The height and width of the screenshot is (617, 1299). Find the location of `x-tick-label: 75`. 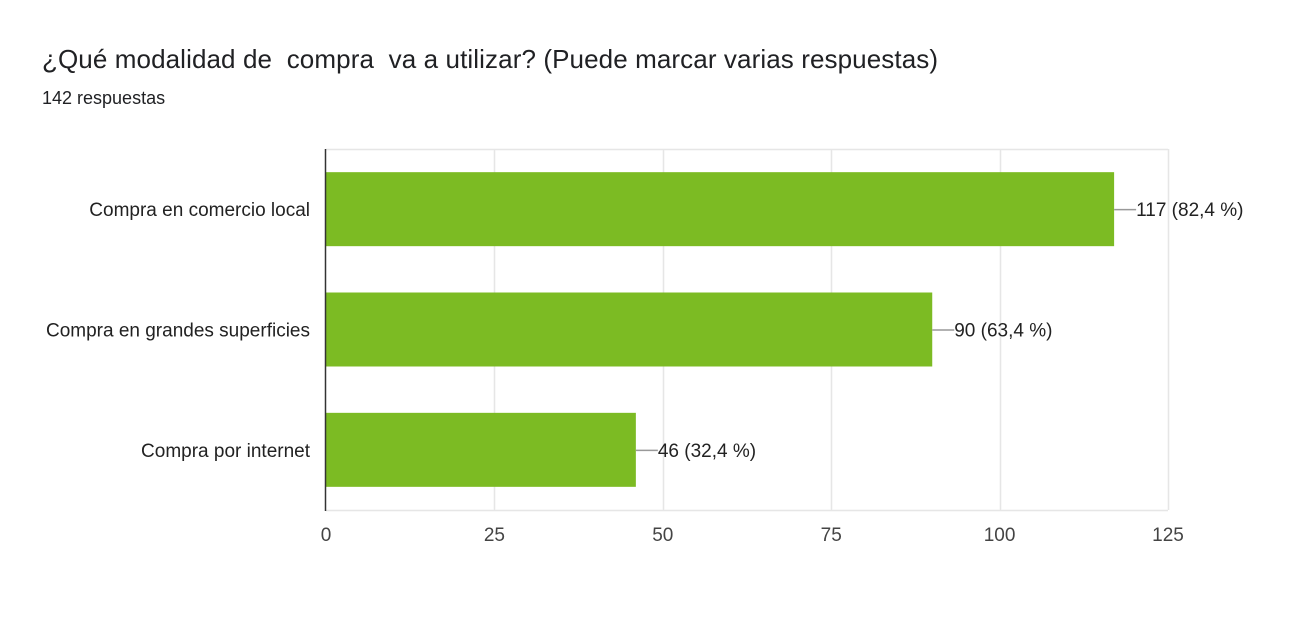

x-tick-label: 75 is located at coordinates (831, 535).